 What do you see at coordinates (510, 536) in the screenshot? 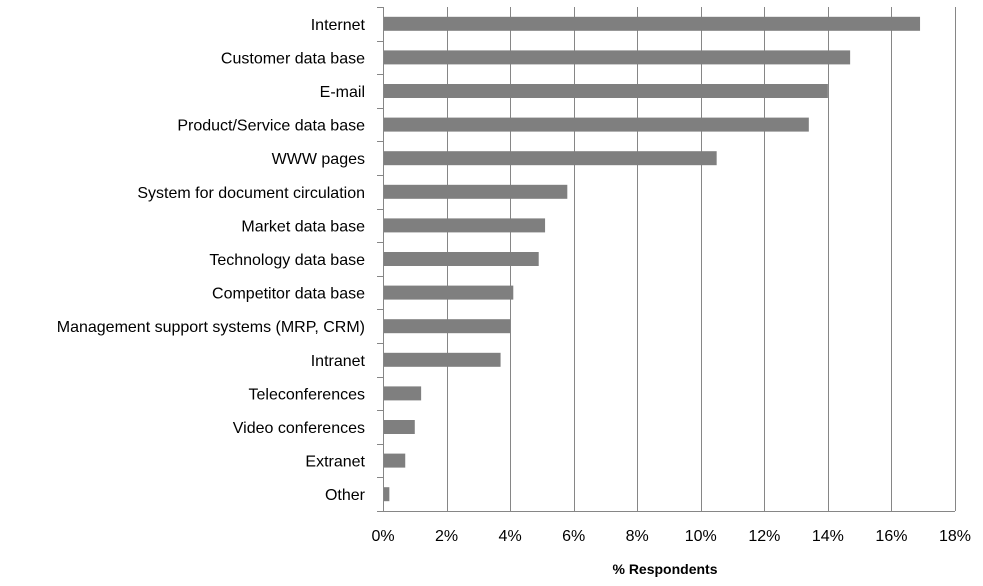
I see `x-tick-label-2: 4%` at bounding box center [510, 536].